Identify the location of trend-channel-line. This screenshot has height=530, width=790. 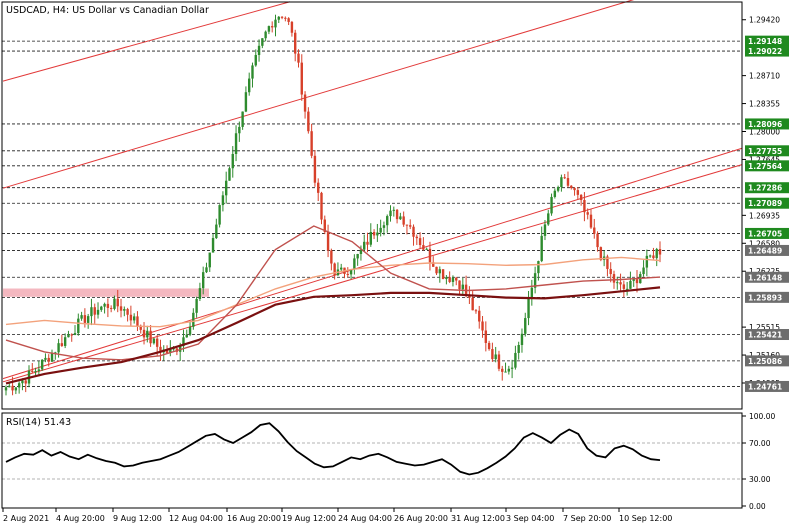
(146, 41).